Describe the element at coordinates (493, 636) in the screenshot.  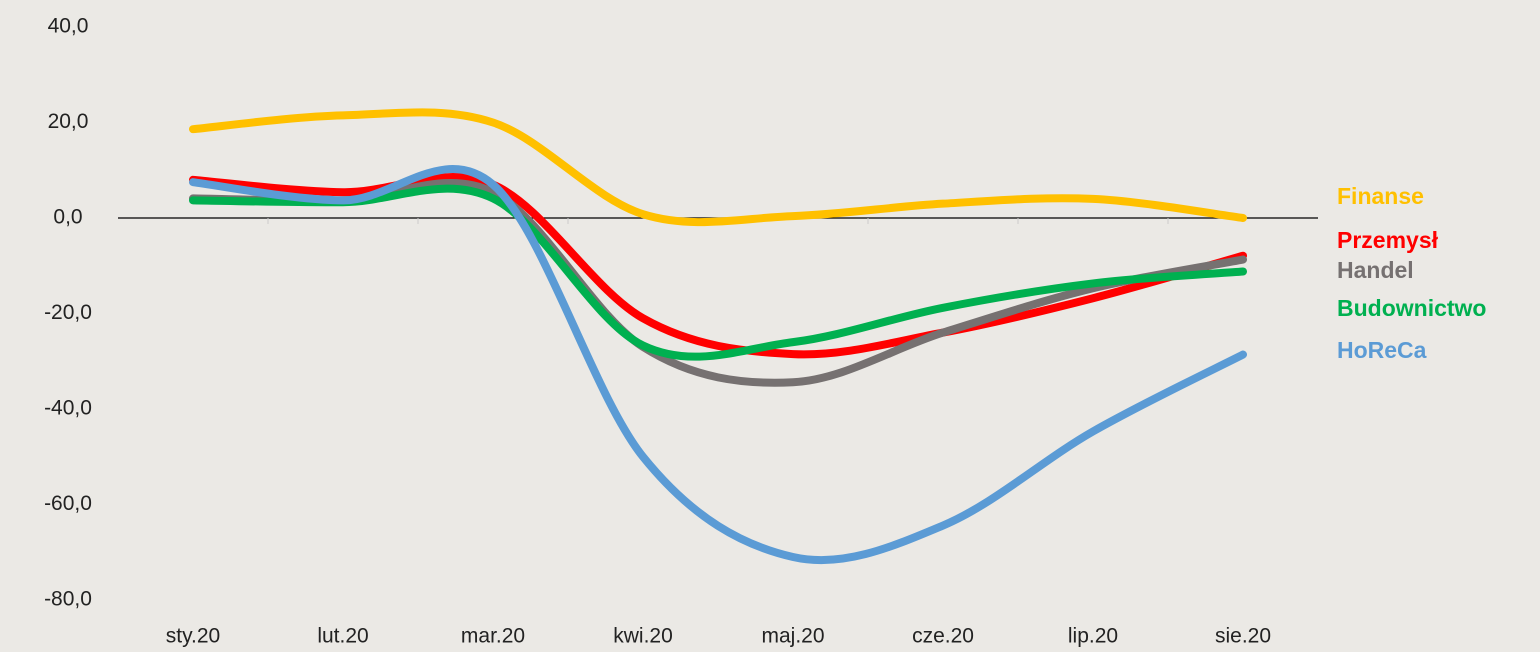
I see `x-tick-label: mar.20` at that location.